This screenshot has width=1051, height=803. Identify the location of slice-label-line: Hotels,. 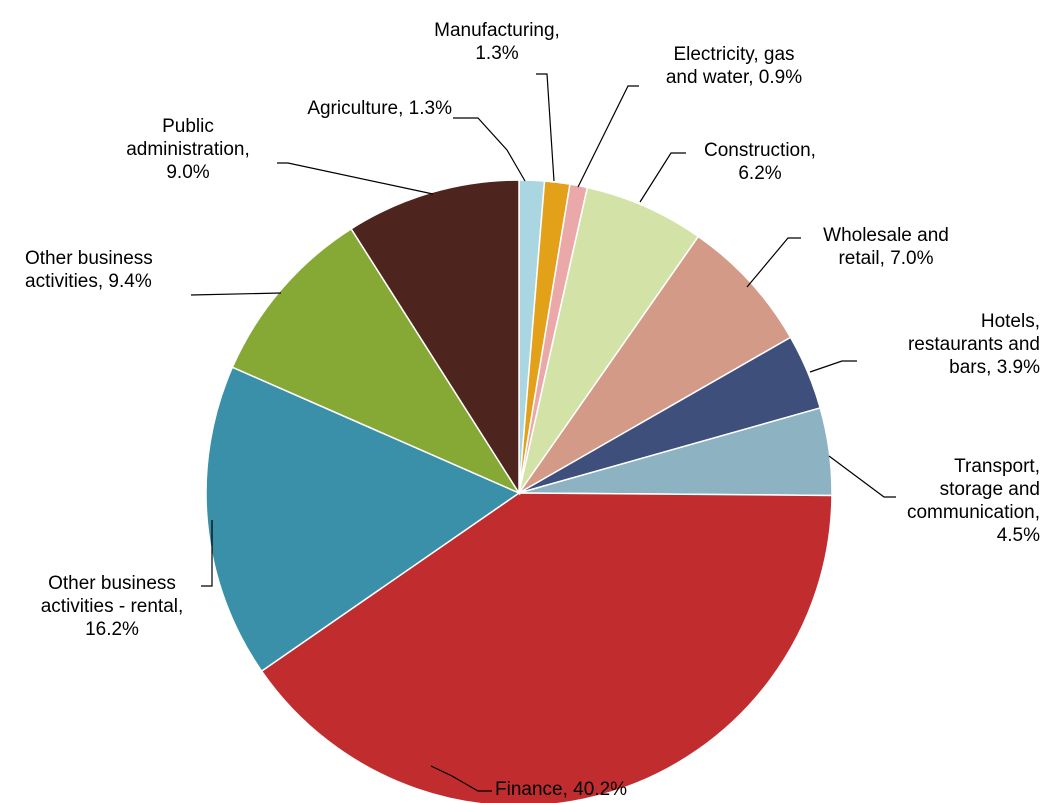
(1010, 321).